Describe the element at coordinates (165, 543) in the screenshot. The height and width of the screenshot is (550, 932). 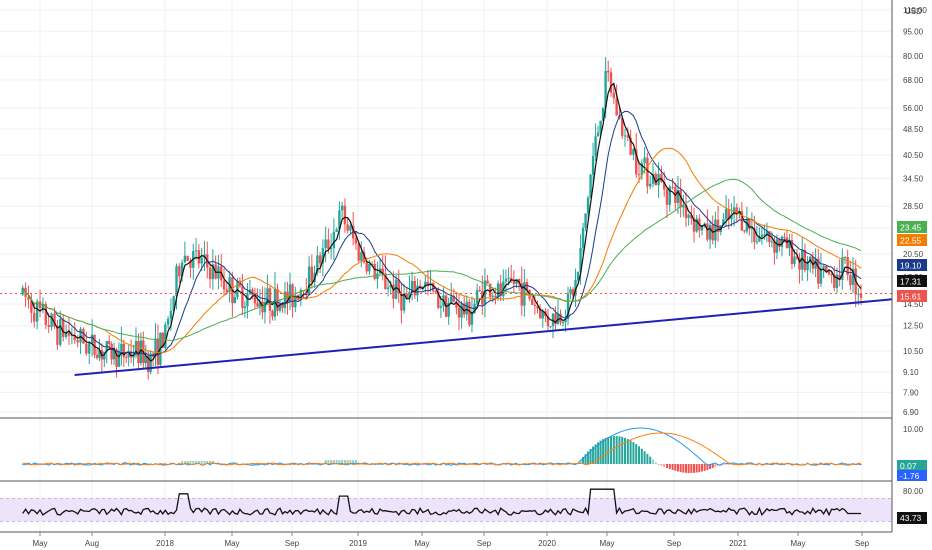
I see `time-tick-label: 2018` at that location.